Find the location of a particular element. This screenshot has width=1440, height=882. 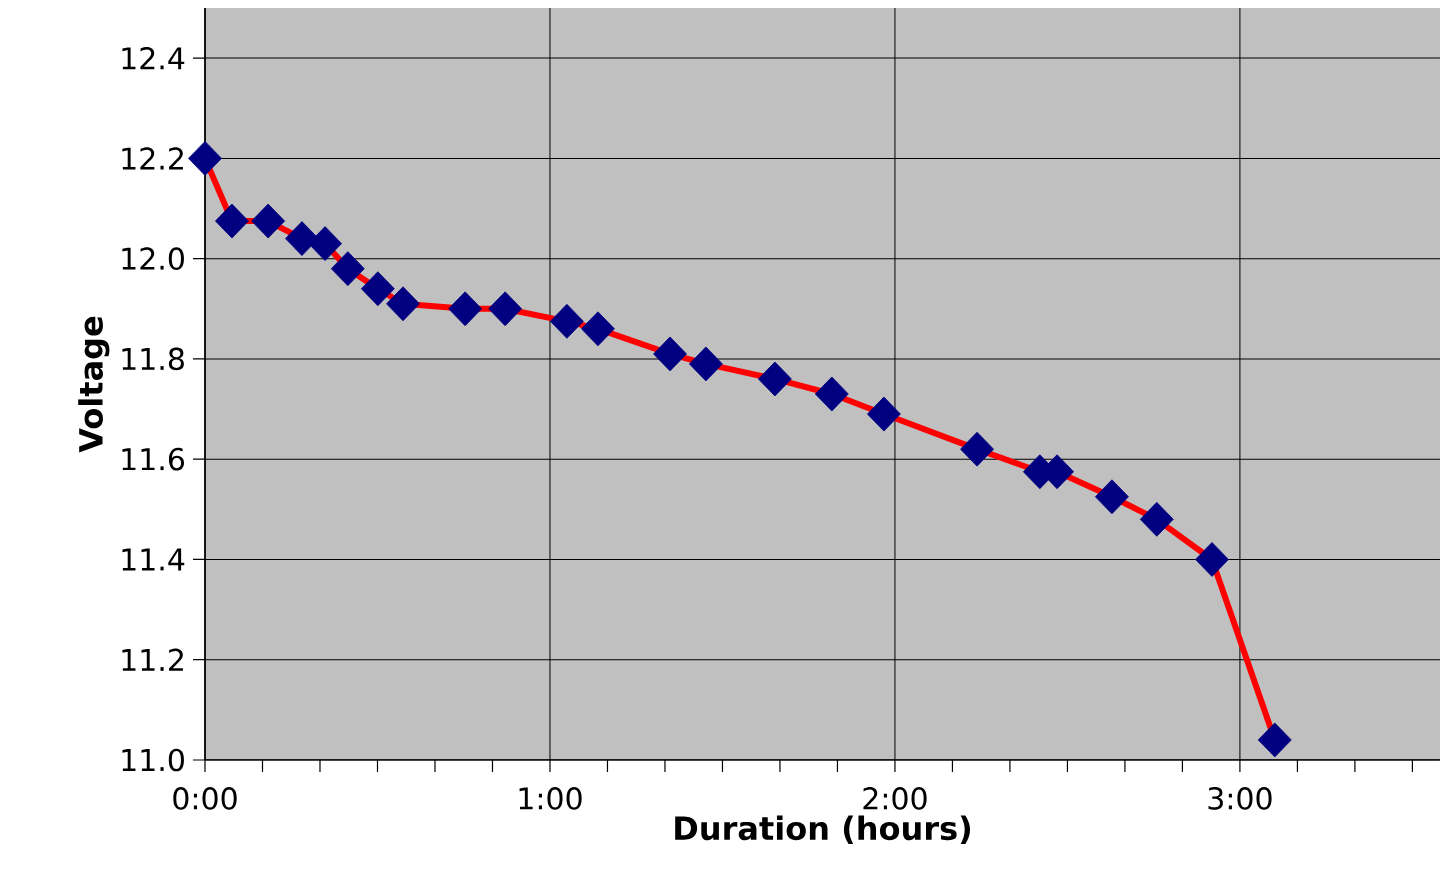

y-tick-label: 11.2 is located at coordinates (152, 659).